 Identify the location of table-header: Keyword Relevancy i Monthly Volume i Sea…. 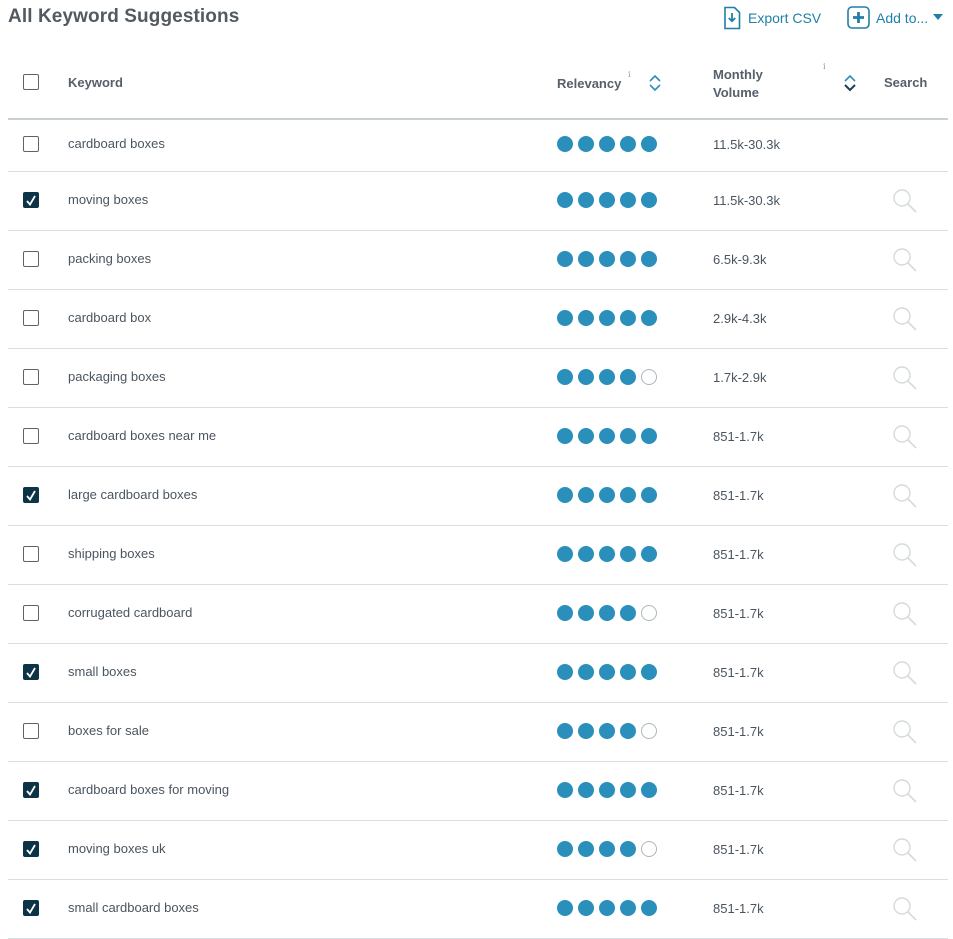
(478, 88).